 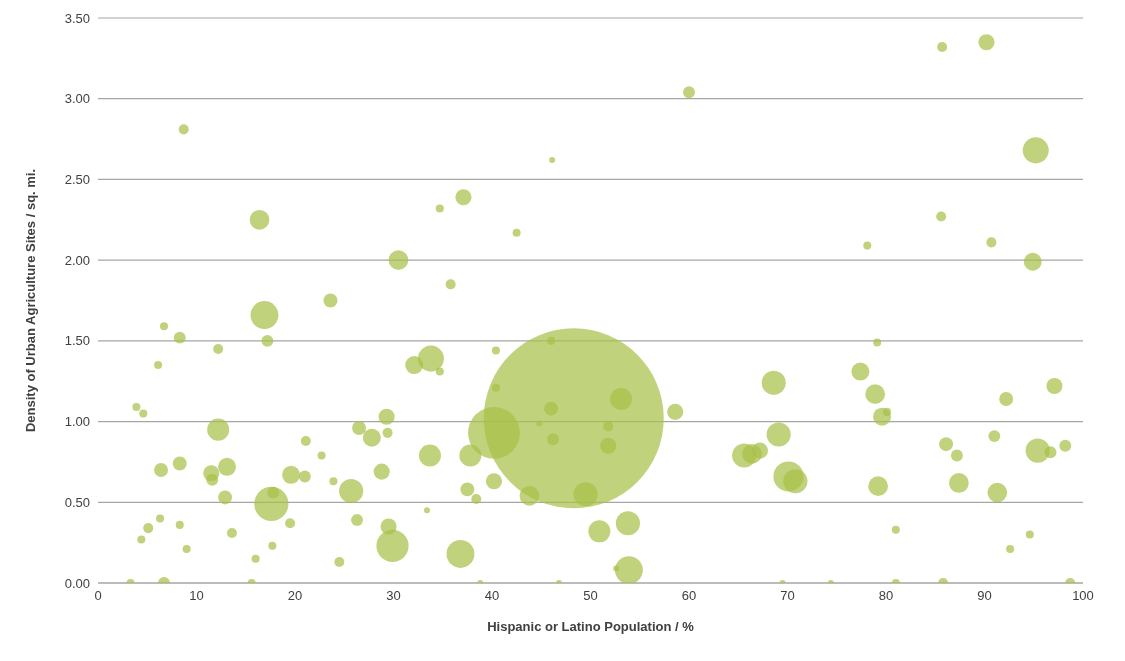 I want to click on y-tick-label: 3.50, so click(x=77, y=18).